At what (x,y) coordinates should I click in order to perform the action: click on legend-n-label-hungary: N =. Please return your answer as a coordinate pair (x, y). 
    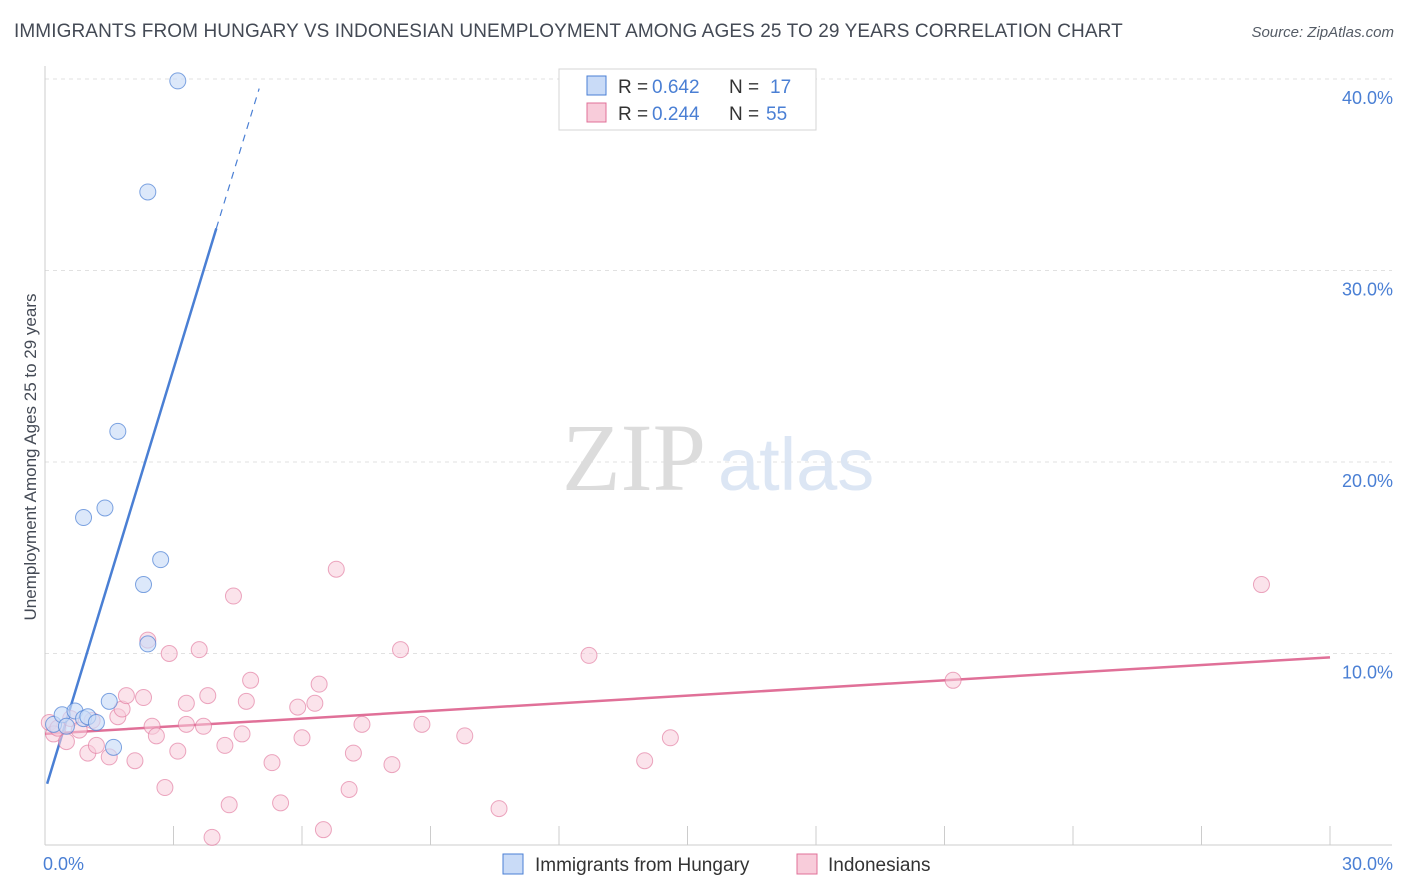
    Looking at the image, I should click on (744, 87).